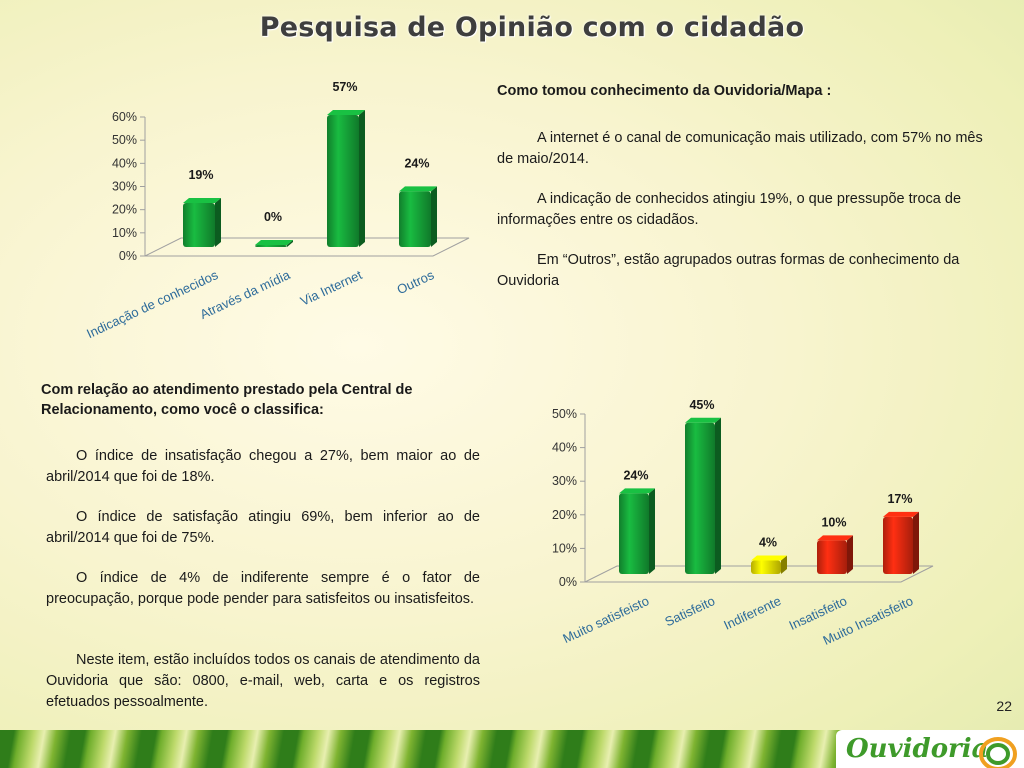 This screenshot has height=768, width=1024. What do you see at coordinates (331, 288) in the screenshot?
I see `category-label: Via Internet` at bounding box center [331, 288].